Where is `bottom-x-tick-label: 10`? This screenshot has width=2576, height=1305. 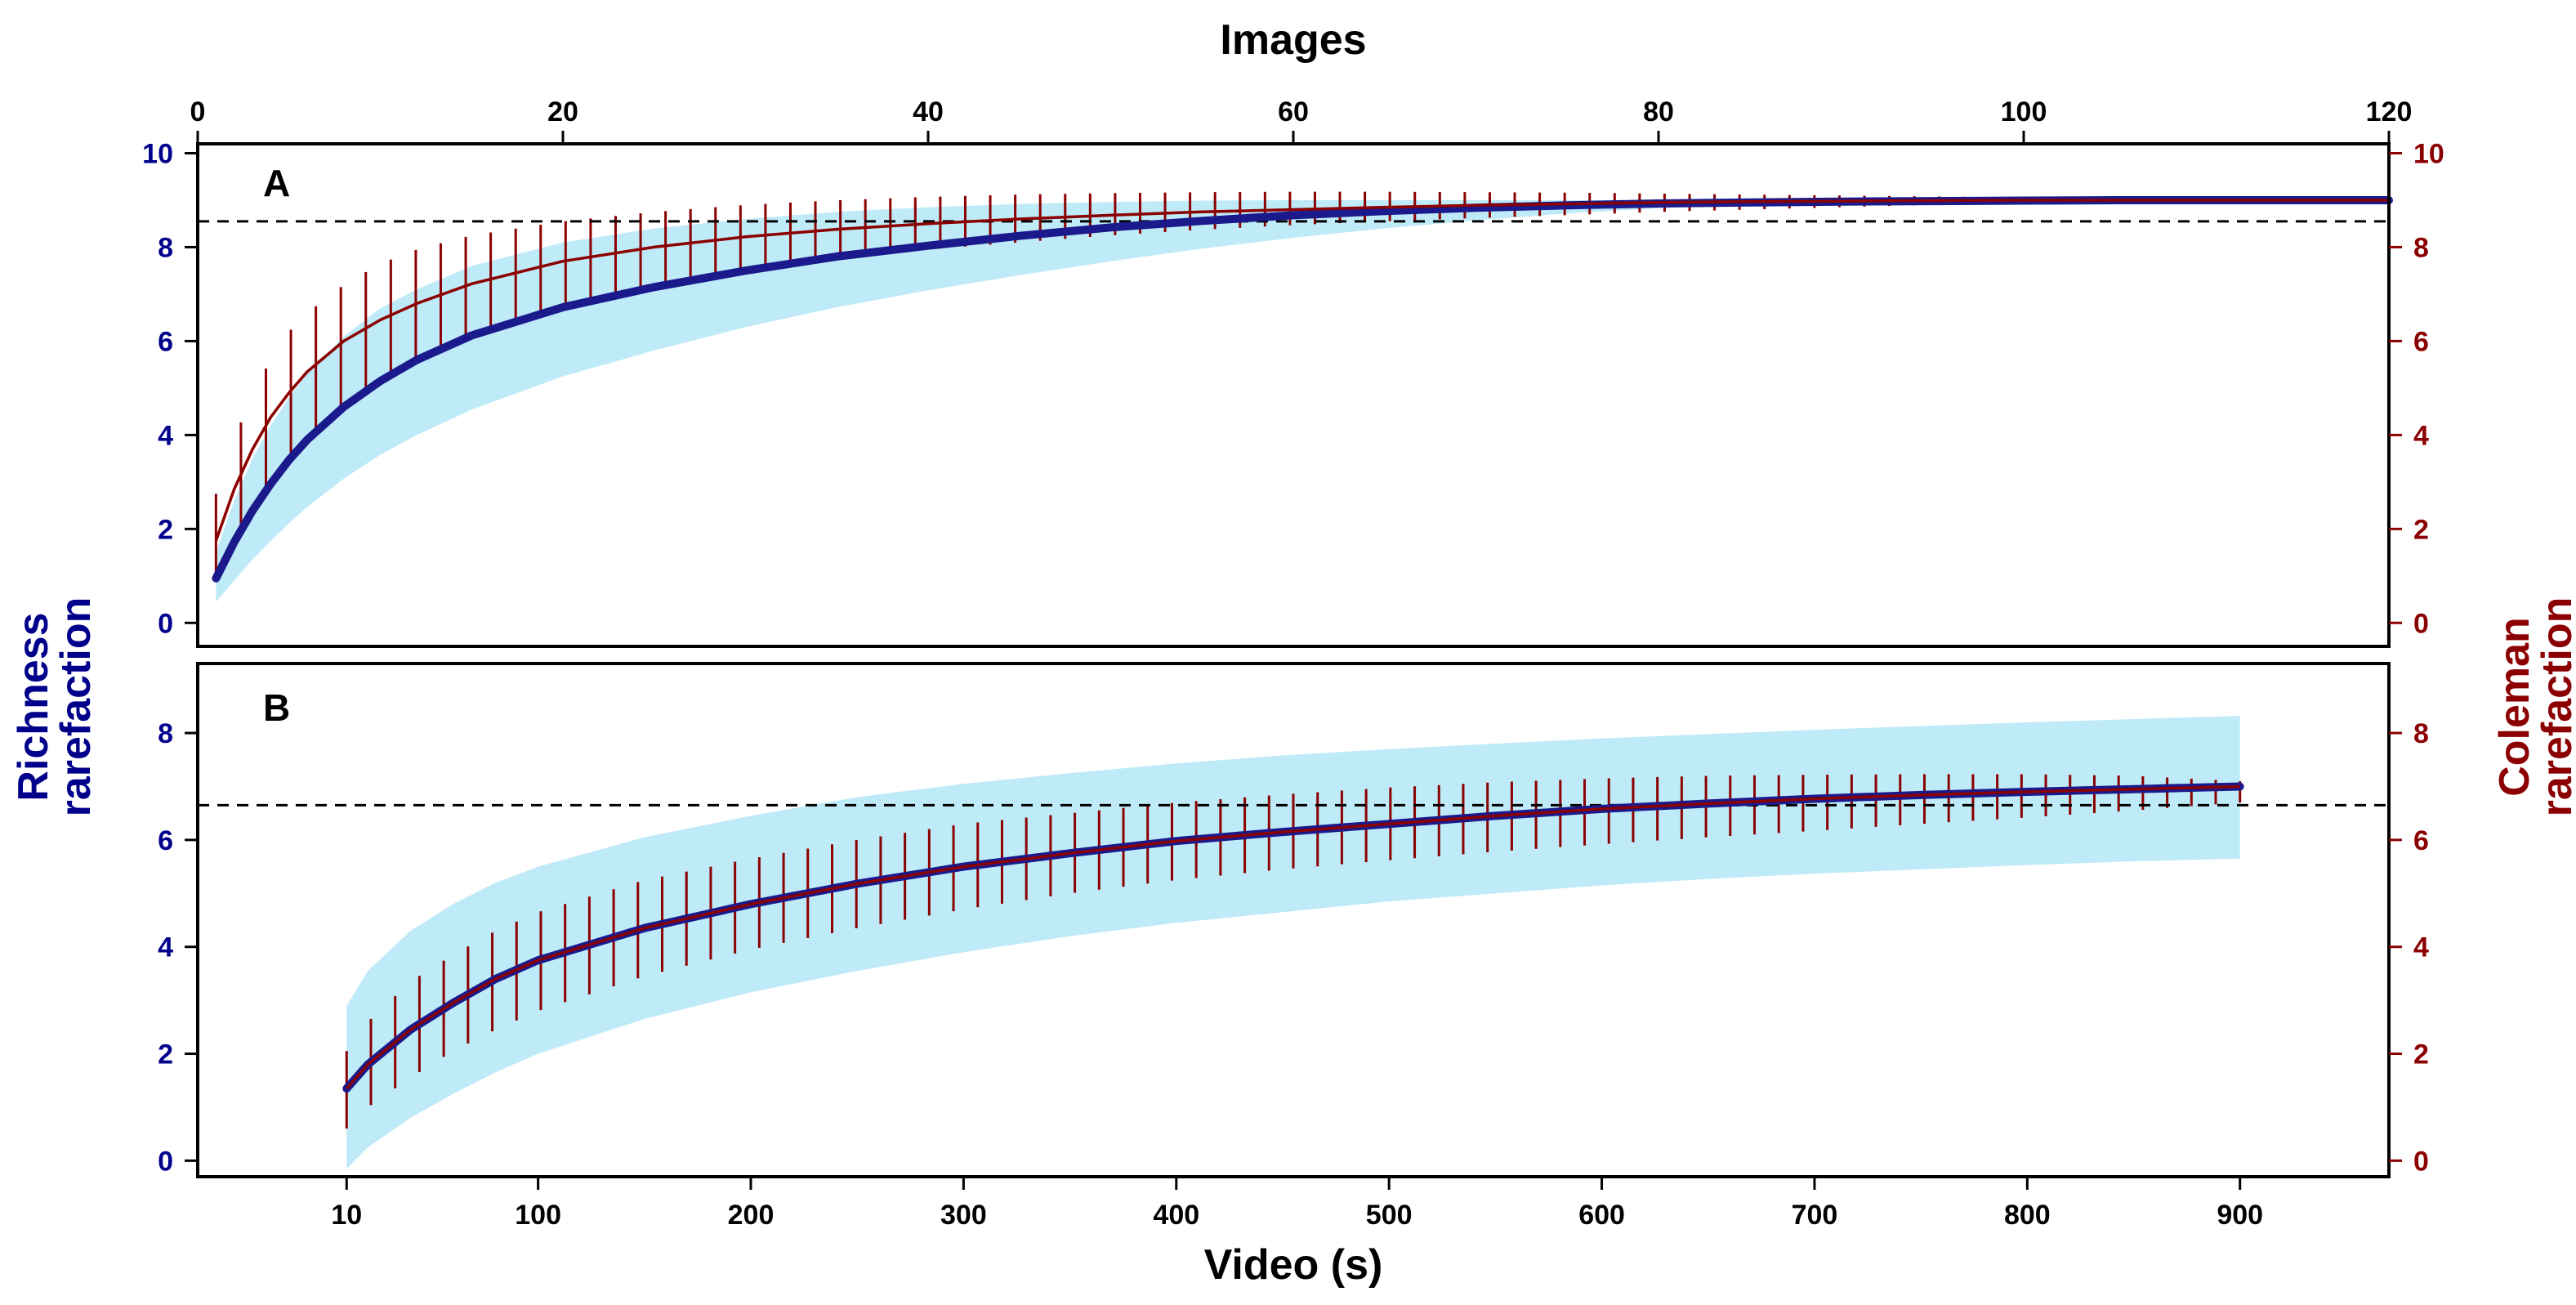 bottom-x-tick-label: 10 is located at coordinates (346, 1215).